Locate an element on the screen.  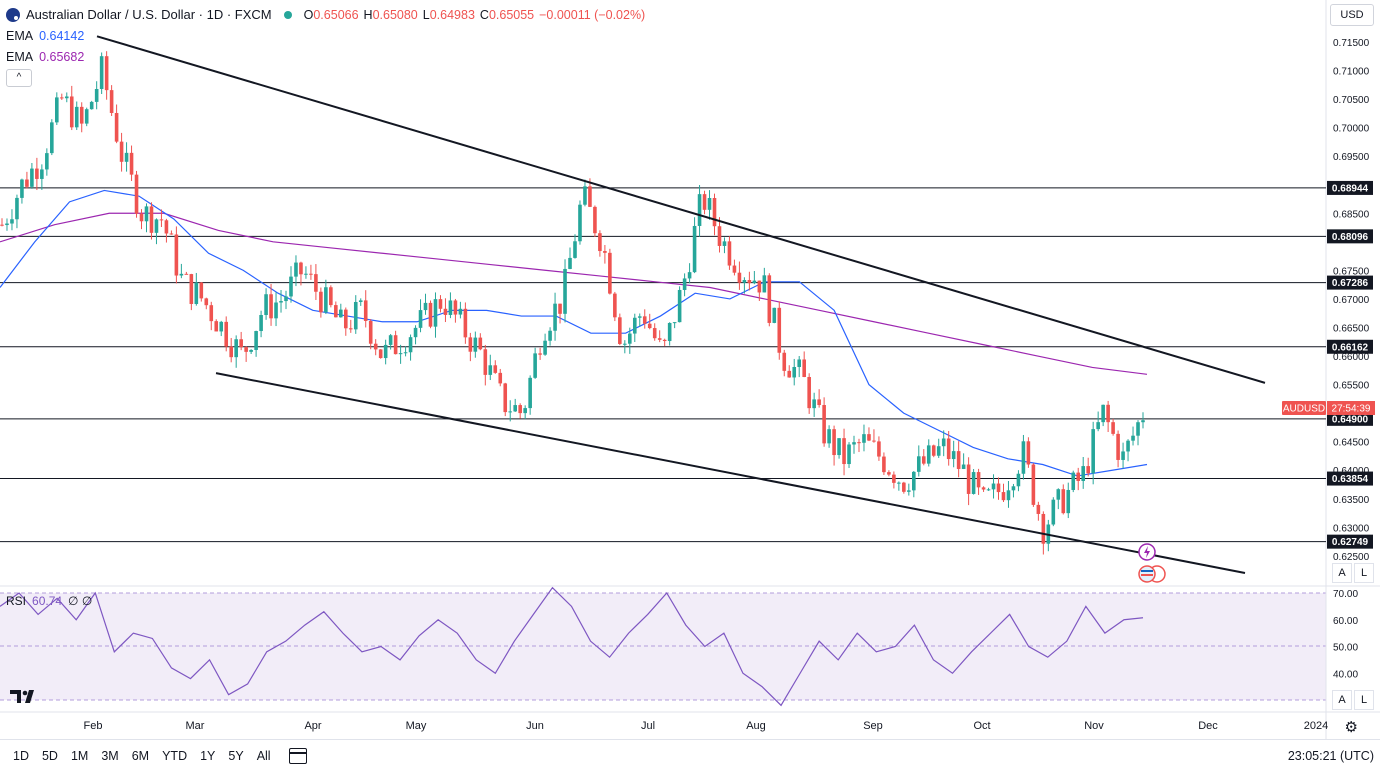
timeframe-ytd: YTD is located at coordinates (175, 756).